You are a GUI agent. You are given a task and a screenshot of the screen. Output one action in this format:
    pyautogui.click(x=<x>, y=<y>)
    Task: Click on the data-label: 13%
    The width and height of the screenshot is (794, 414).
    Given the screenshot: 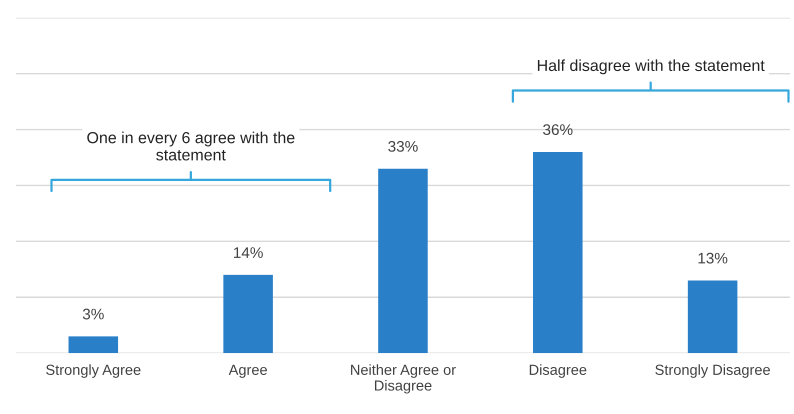 What is the action you would take?
    pyautogui.click(x=713, y=258)
    